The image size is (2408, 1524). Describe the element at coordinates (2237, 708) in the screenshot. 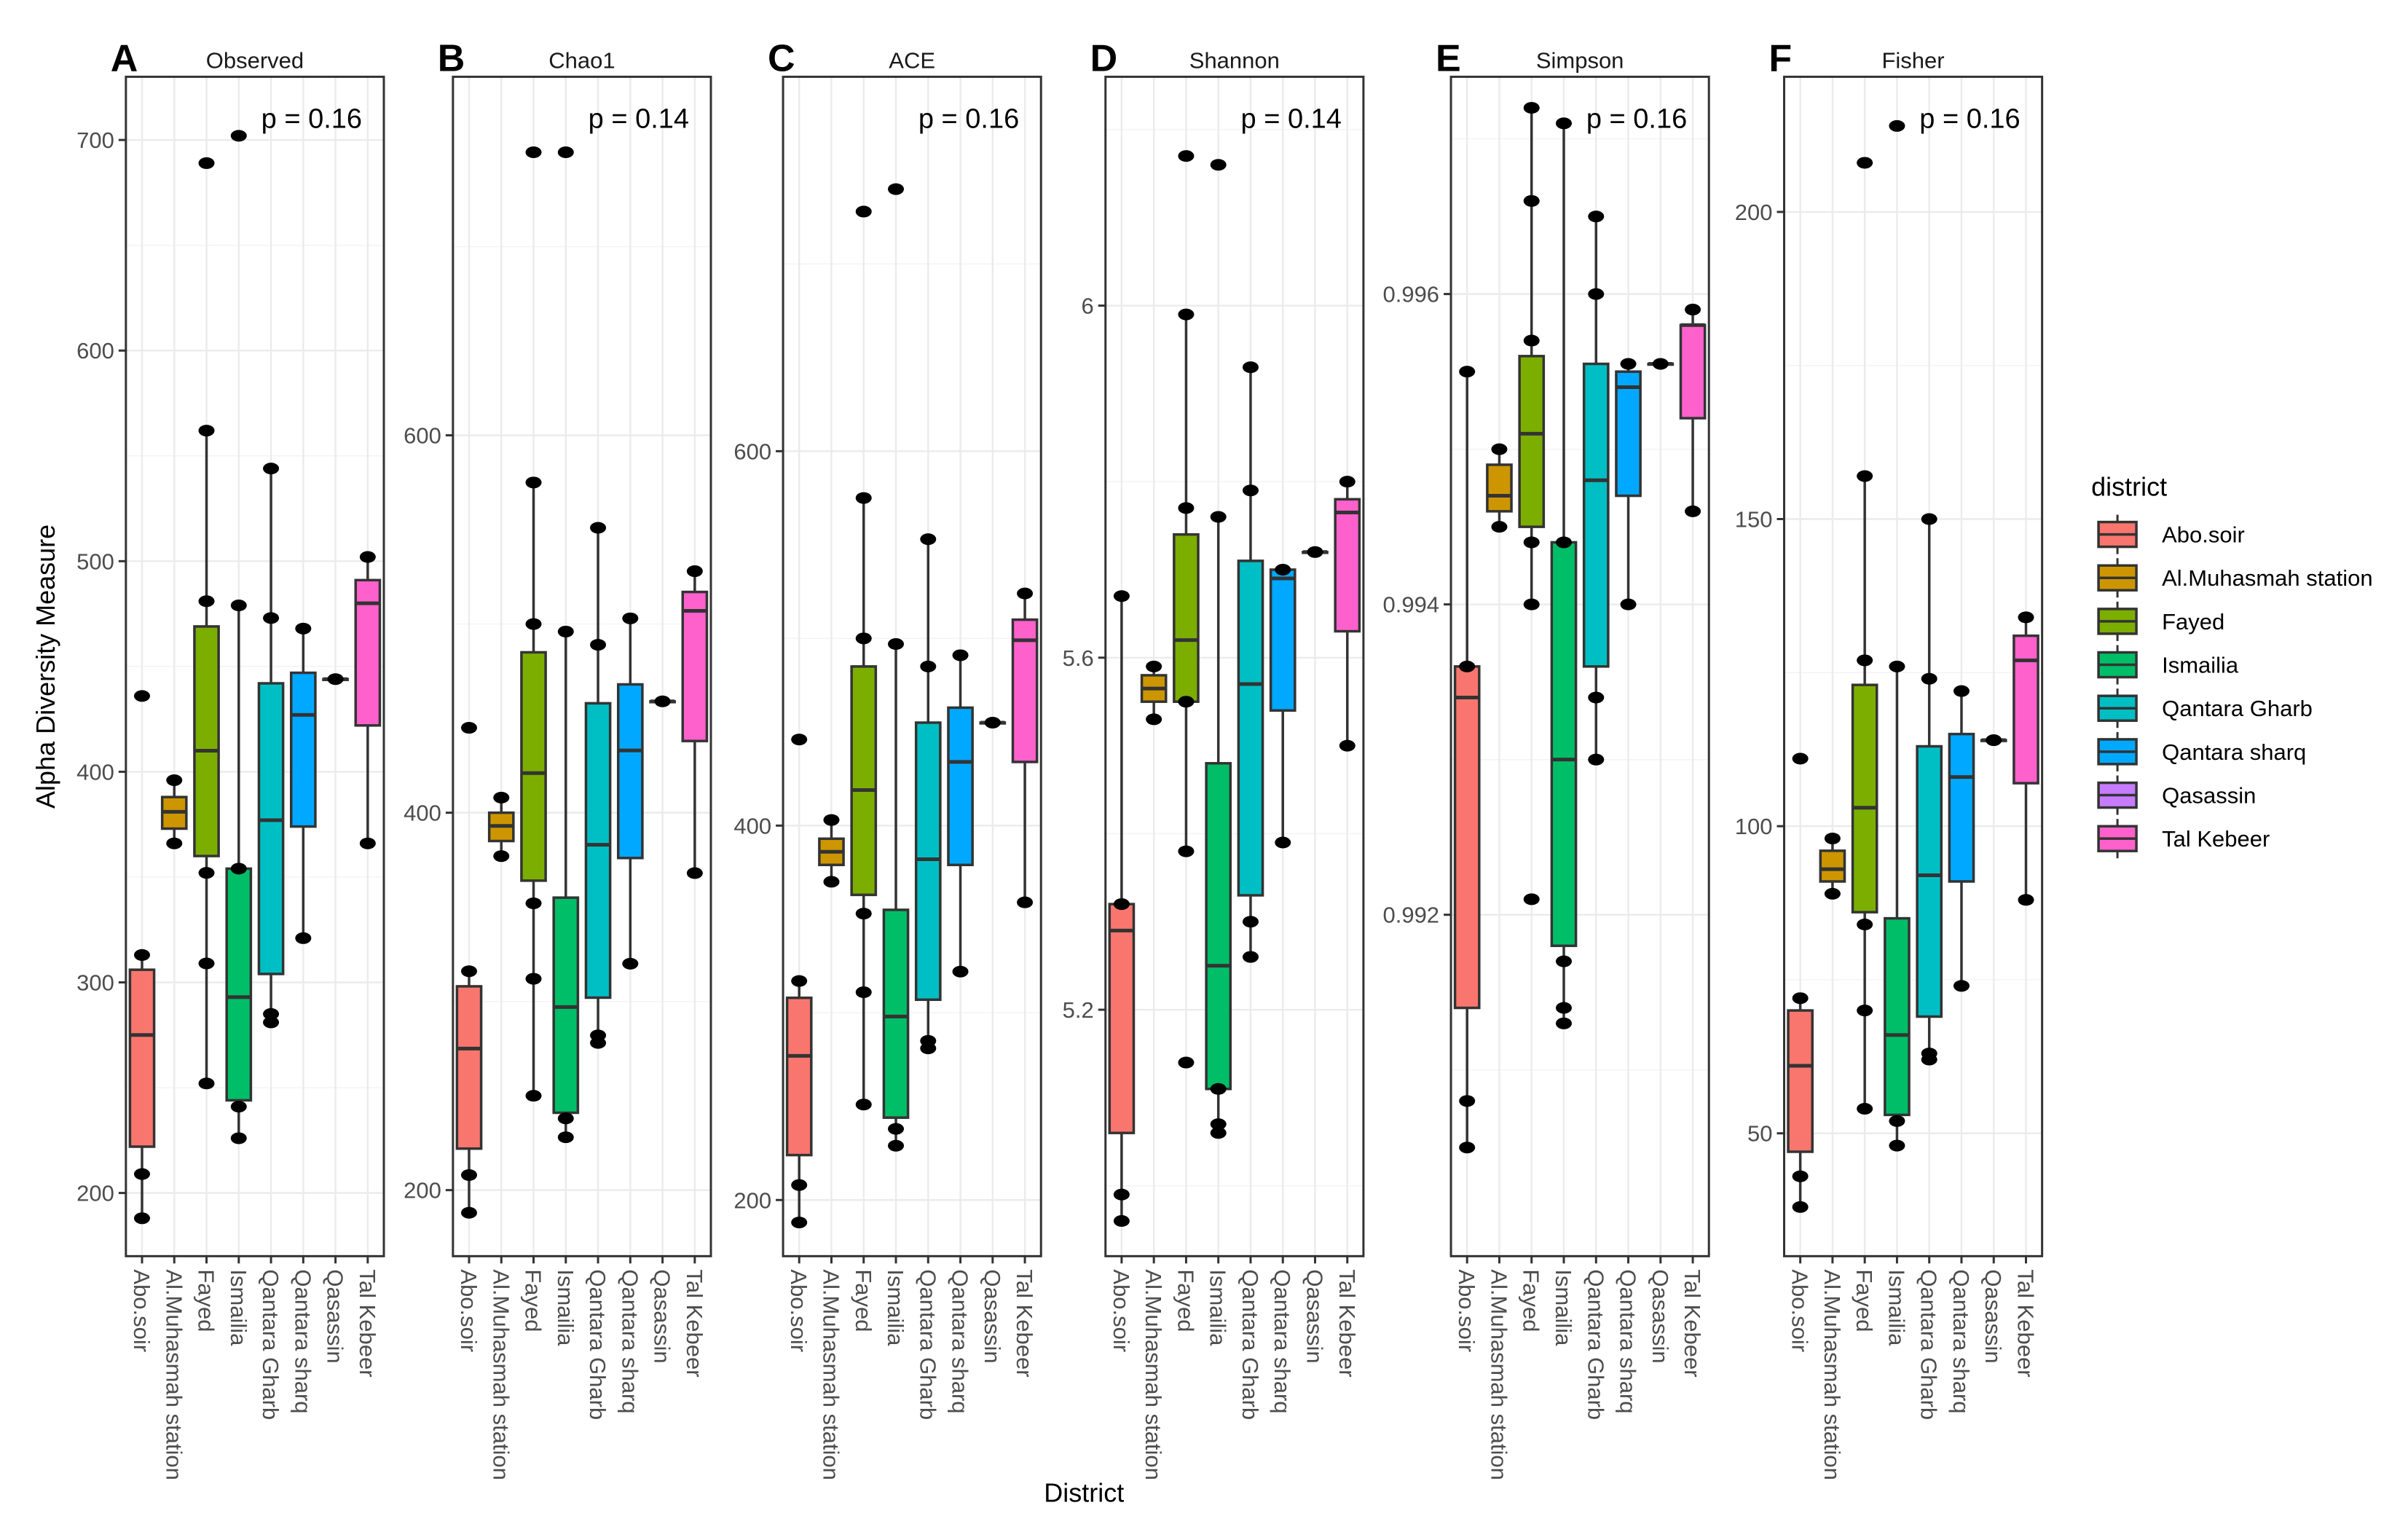

I see `legend-label: Qantara Gharb` at that location.